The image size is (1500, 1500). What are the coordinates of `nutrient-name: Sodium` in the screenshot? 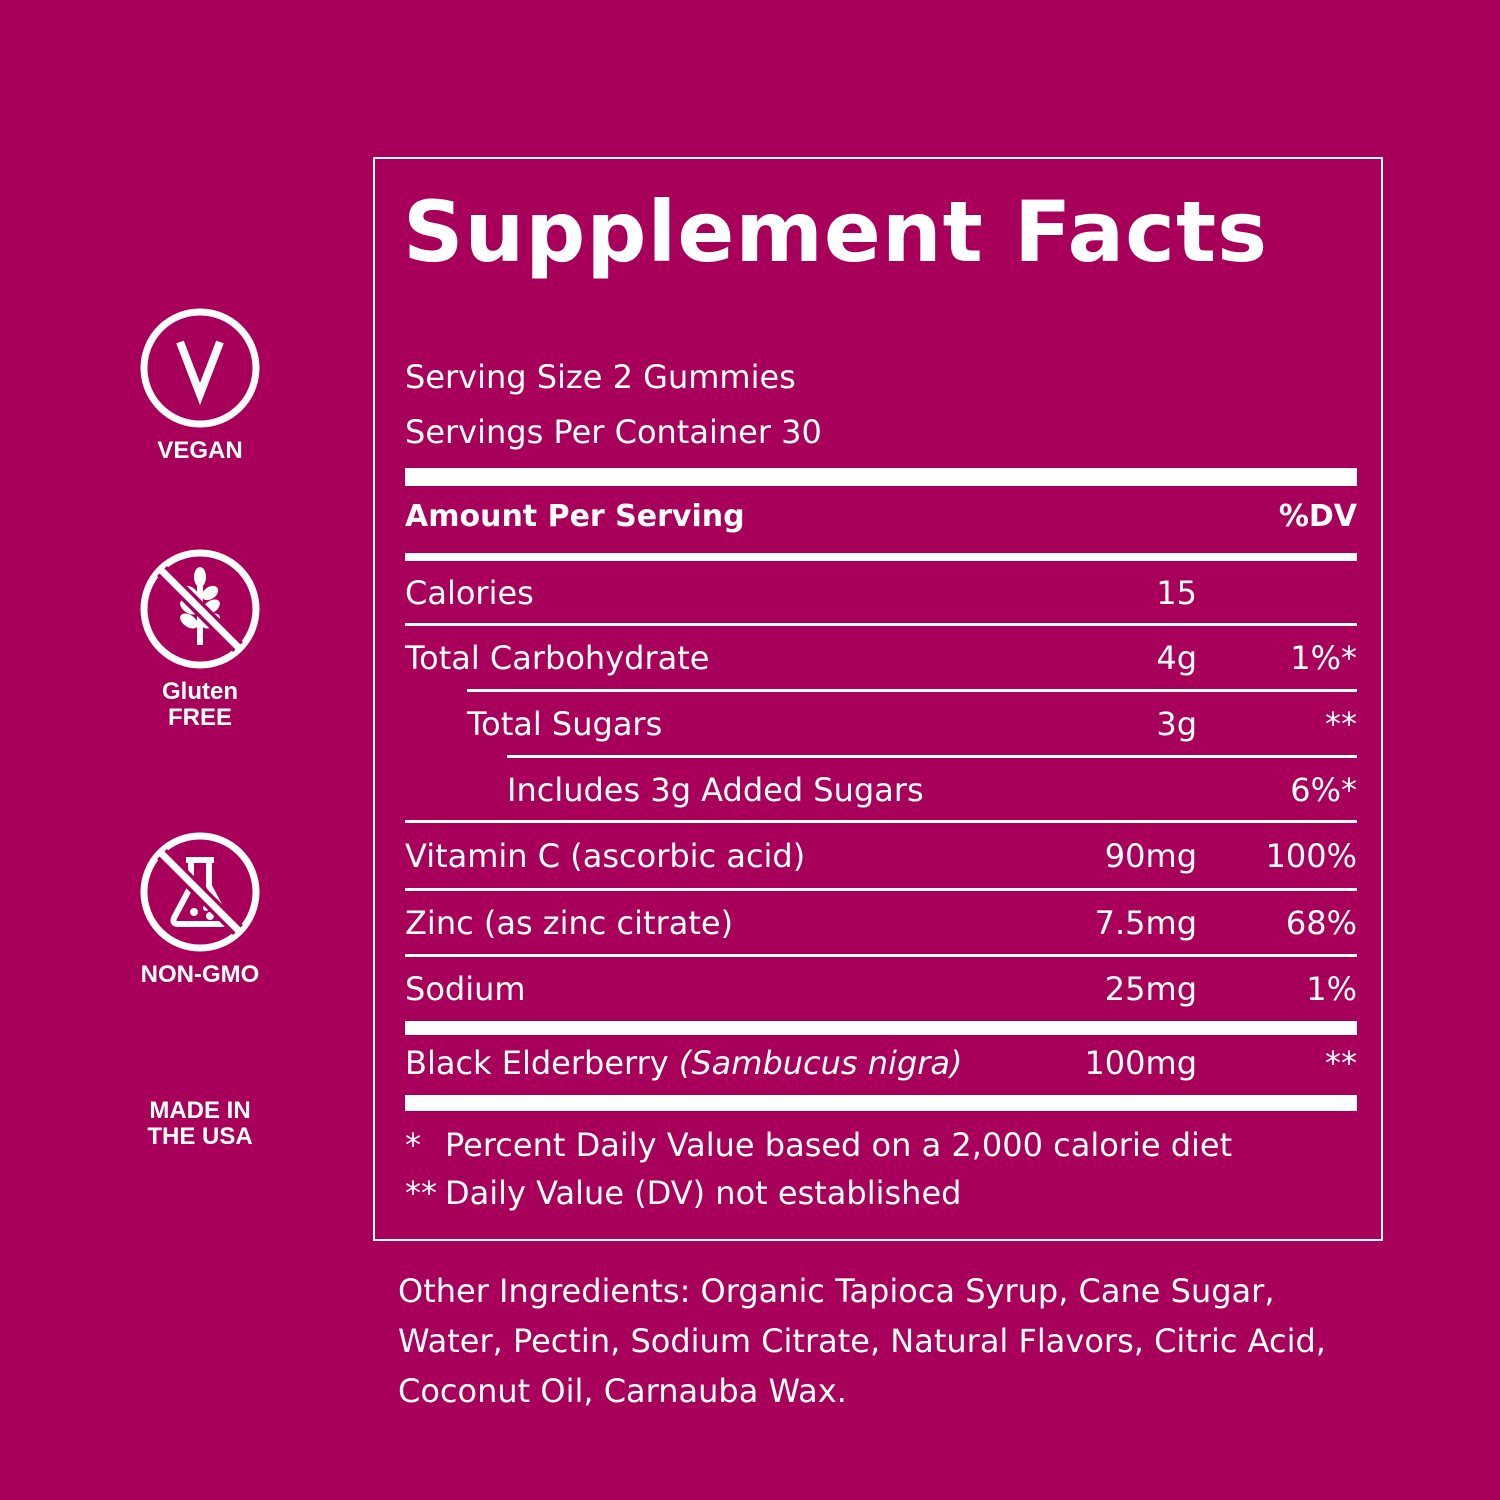 It's located at (465, 989).